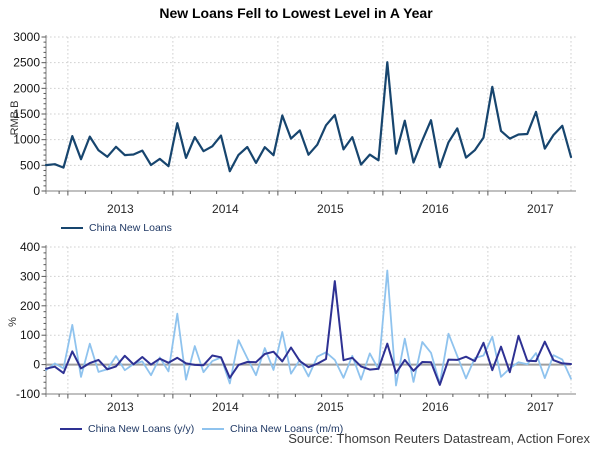 The image size is (600, 450). I want to click on legend-swatch-new-loans, so click(72, 228).